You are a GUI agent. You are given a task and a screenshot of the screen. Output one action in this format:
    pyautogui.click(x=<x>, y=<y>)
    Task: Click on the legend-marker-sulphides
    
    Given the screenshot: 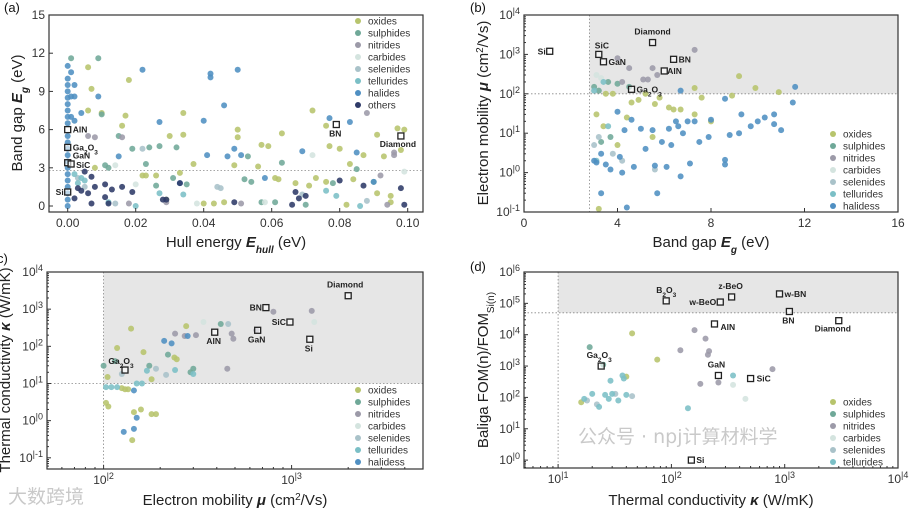 What is the action you would take?
    pyautogui.click(x=358, y=402)
    